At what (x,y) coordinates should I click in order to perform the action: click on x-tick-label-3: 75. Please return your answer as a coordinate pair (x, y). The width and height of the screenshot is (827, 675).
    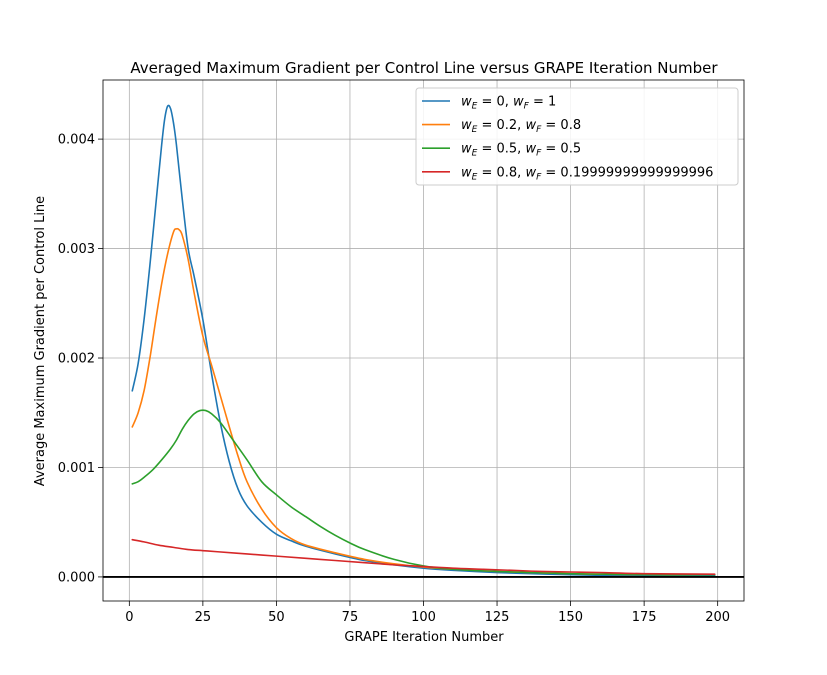
    Looking at the image, I should click on (350, 617).